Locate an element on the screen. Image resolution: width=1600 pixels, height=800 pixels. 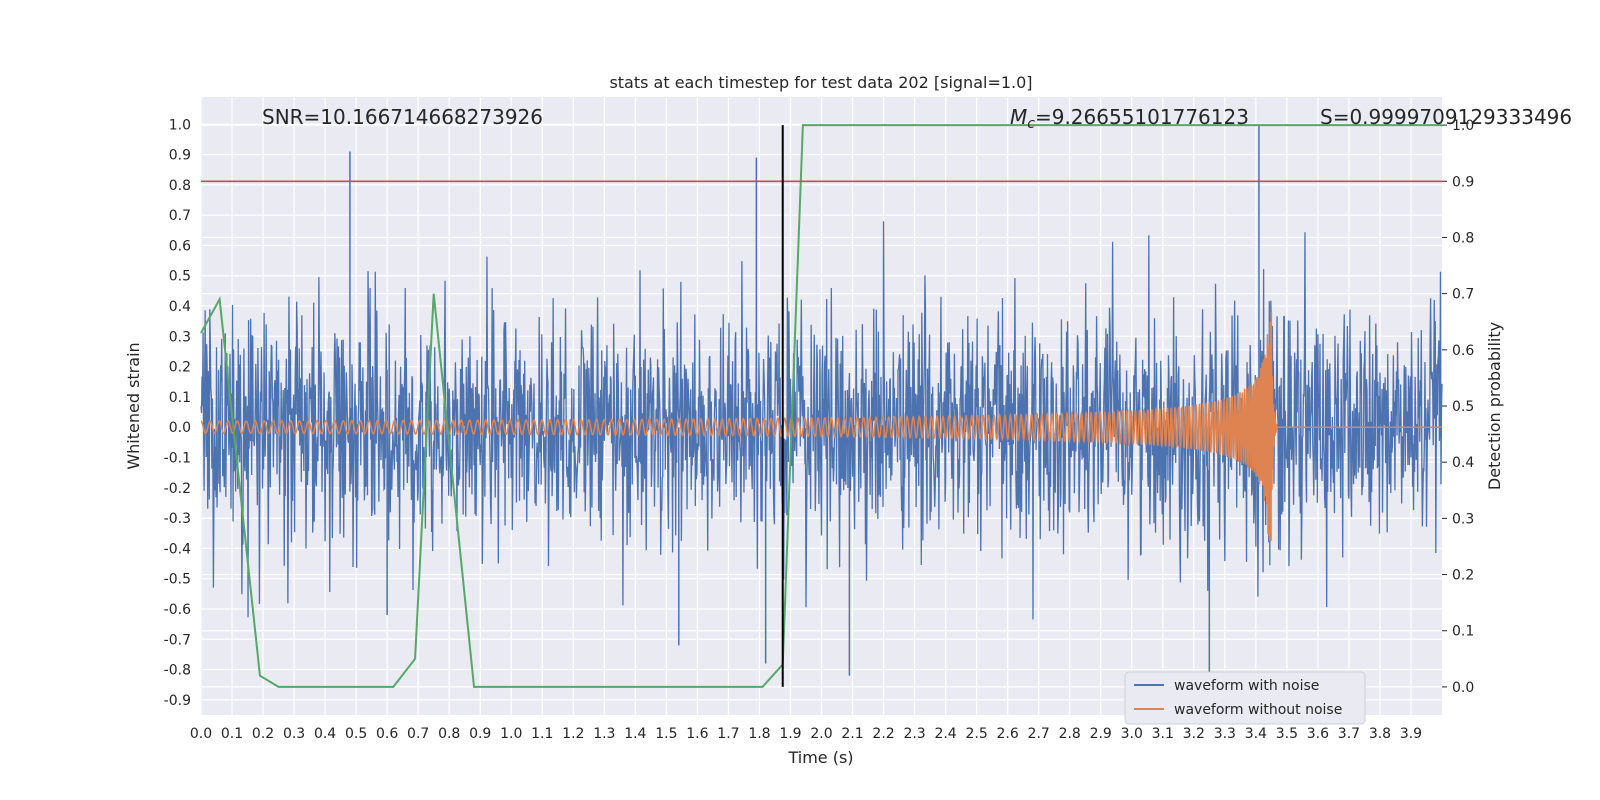
x-tick-label: 2.1 is located at coordinates (852, 734).